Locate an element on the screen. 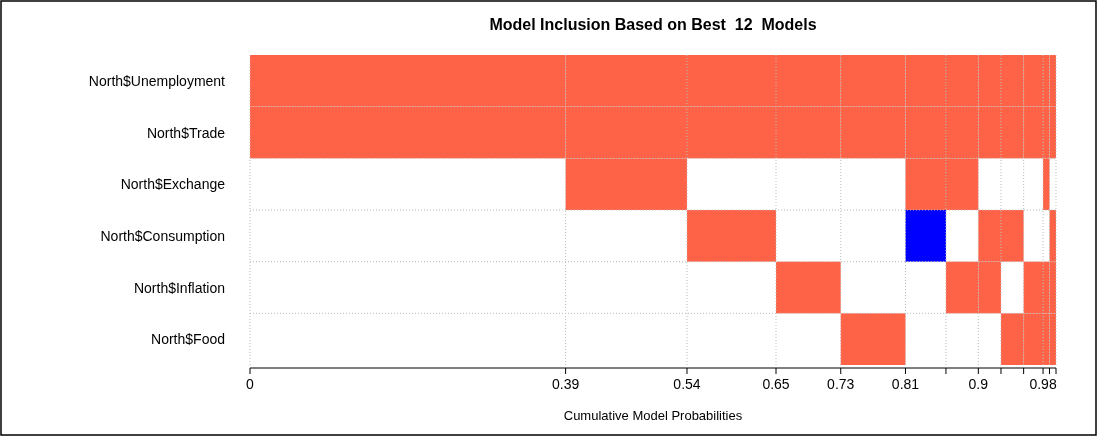  y-tick-label: North$Trade is located at coordinates (186, 132).